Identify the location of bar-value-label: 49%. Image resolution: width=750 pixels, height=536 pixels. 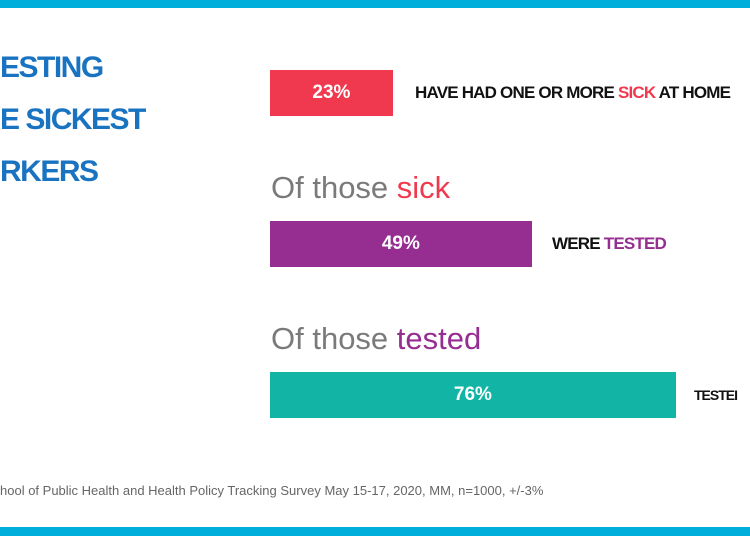
(400, 243).